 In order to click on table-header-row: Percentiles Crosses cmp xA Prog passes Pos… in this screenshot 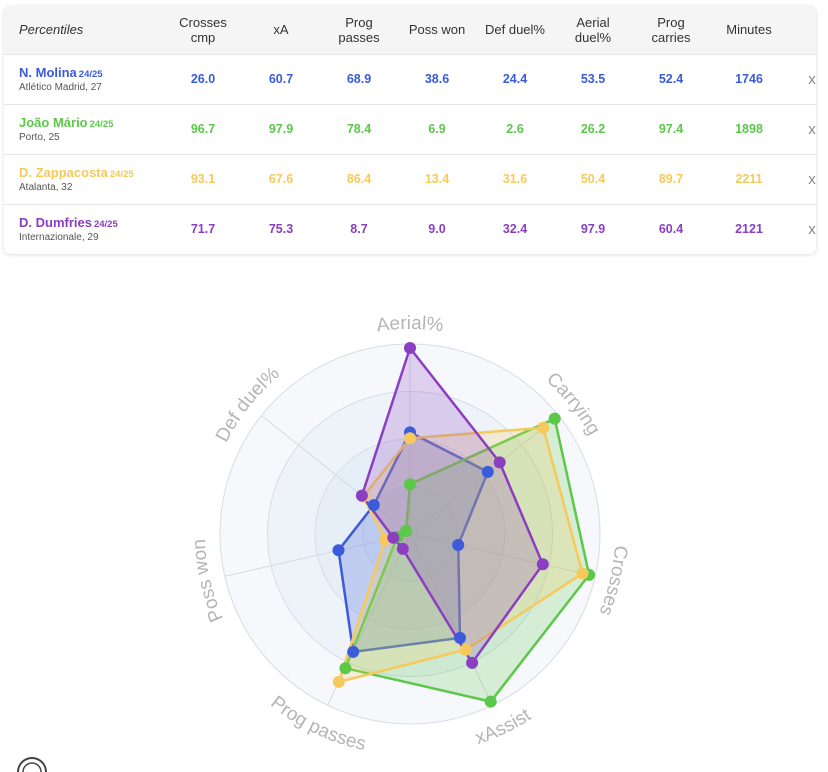, I will do `click(410, 30)`.